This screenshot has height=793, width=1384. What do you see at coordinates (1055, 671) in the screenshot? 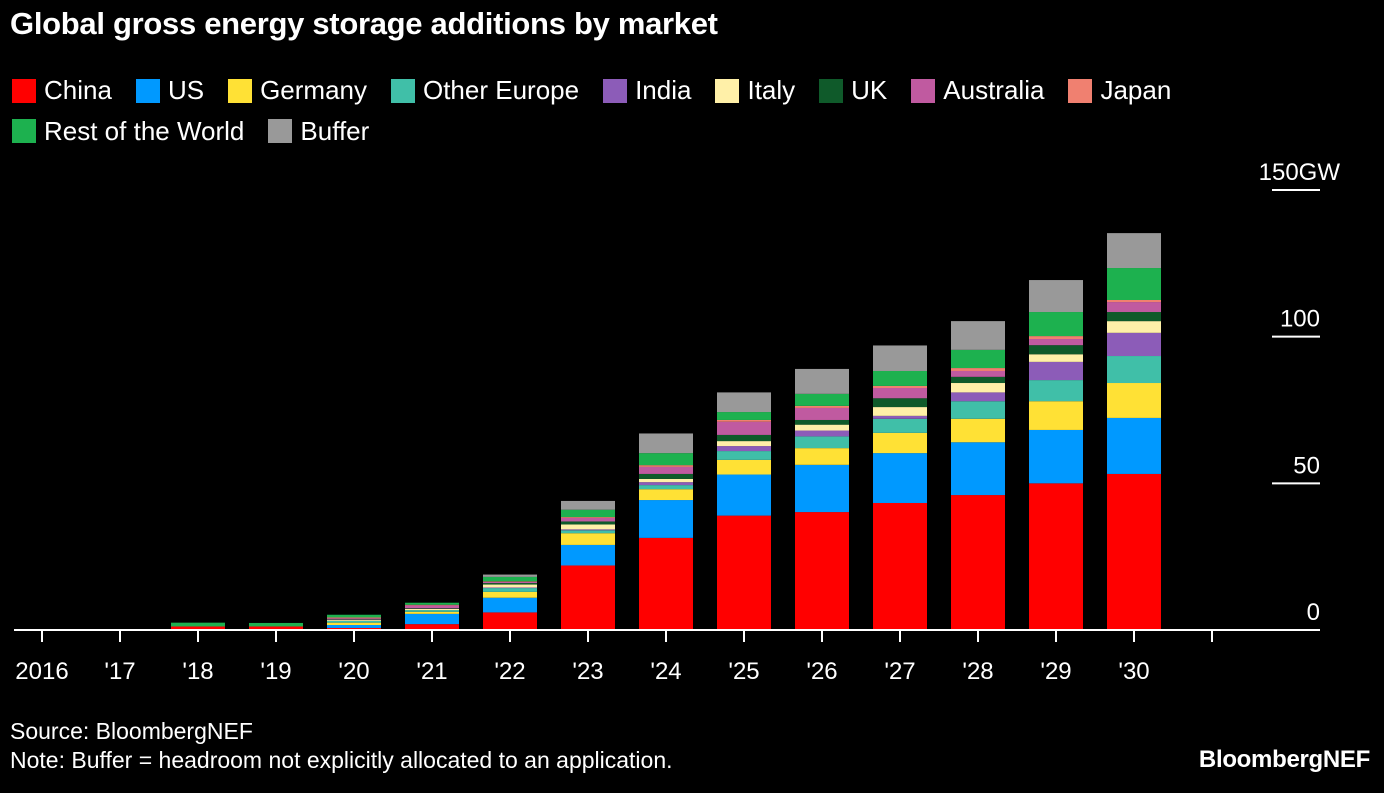
I see `x-tick-label: '29` at bounding box center [1055, 671].